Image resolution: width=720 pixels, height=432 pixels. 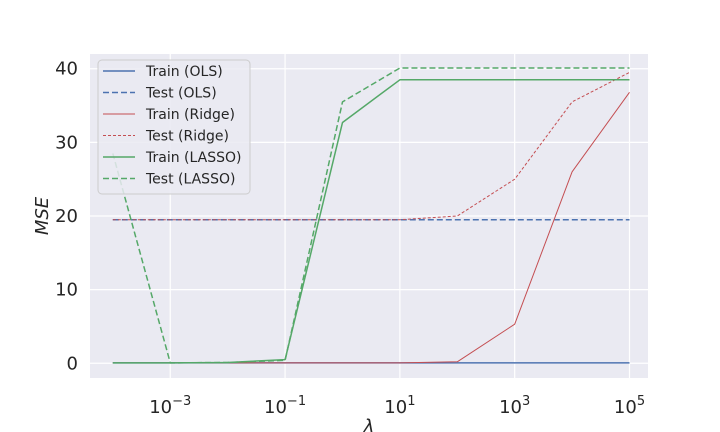 I want to click on y-tick-label: 0, so click(x=72, y=363).